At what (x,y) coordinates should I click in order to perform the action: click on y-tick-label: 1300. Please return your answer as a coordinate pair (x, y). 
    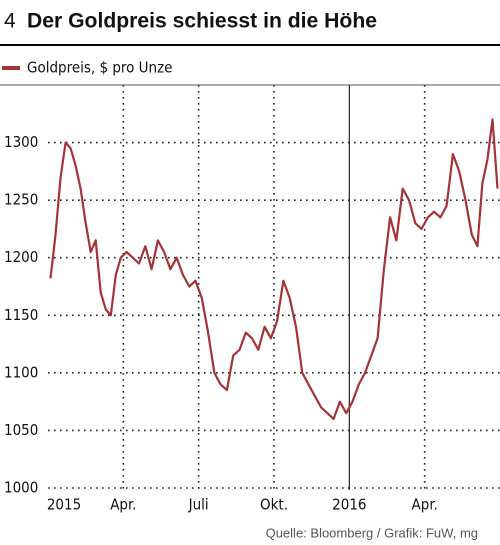
    Looking at the image, I should click on (21, 142).